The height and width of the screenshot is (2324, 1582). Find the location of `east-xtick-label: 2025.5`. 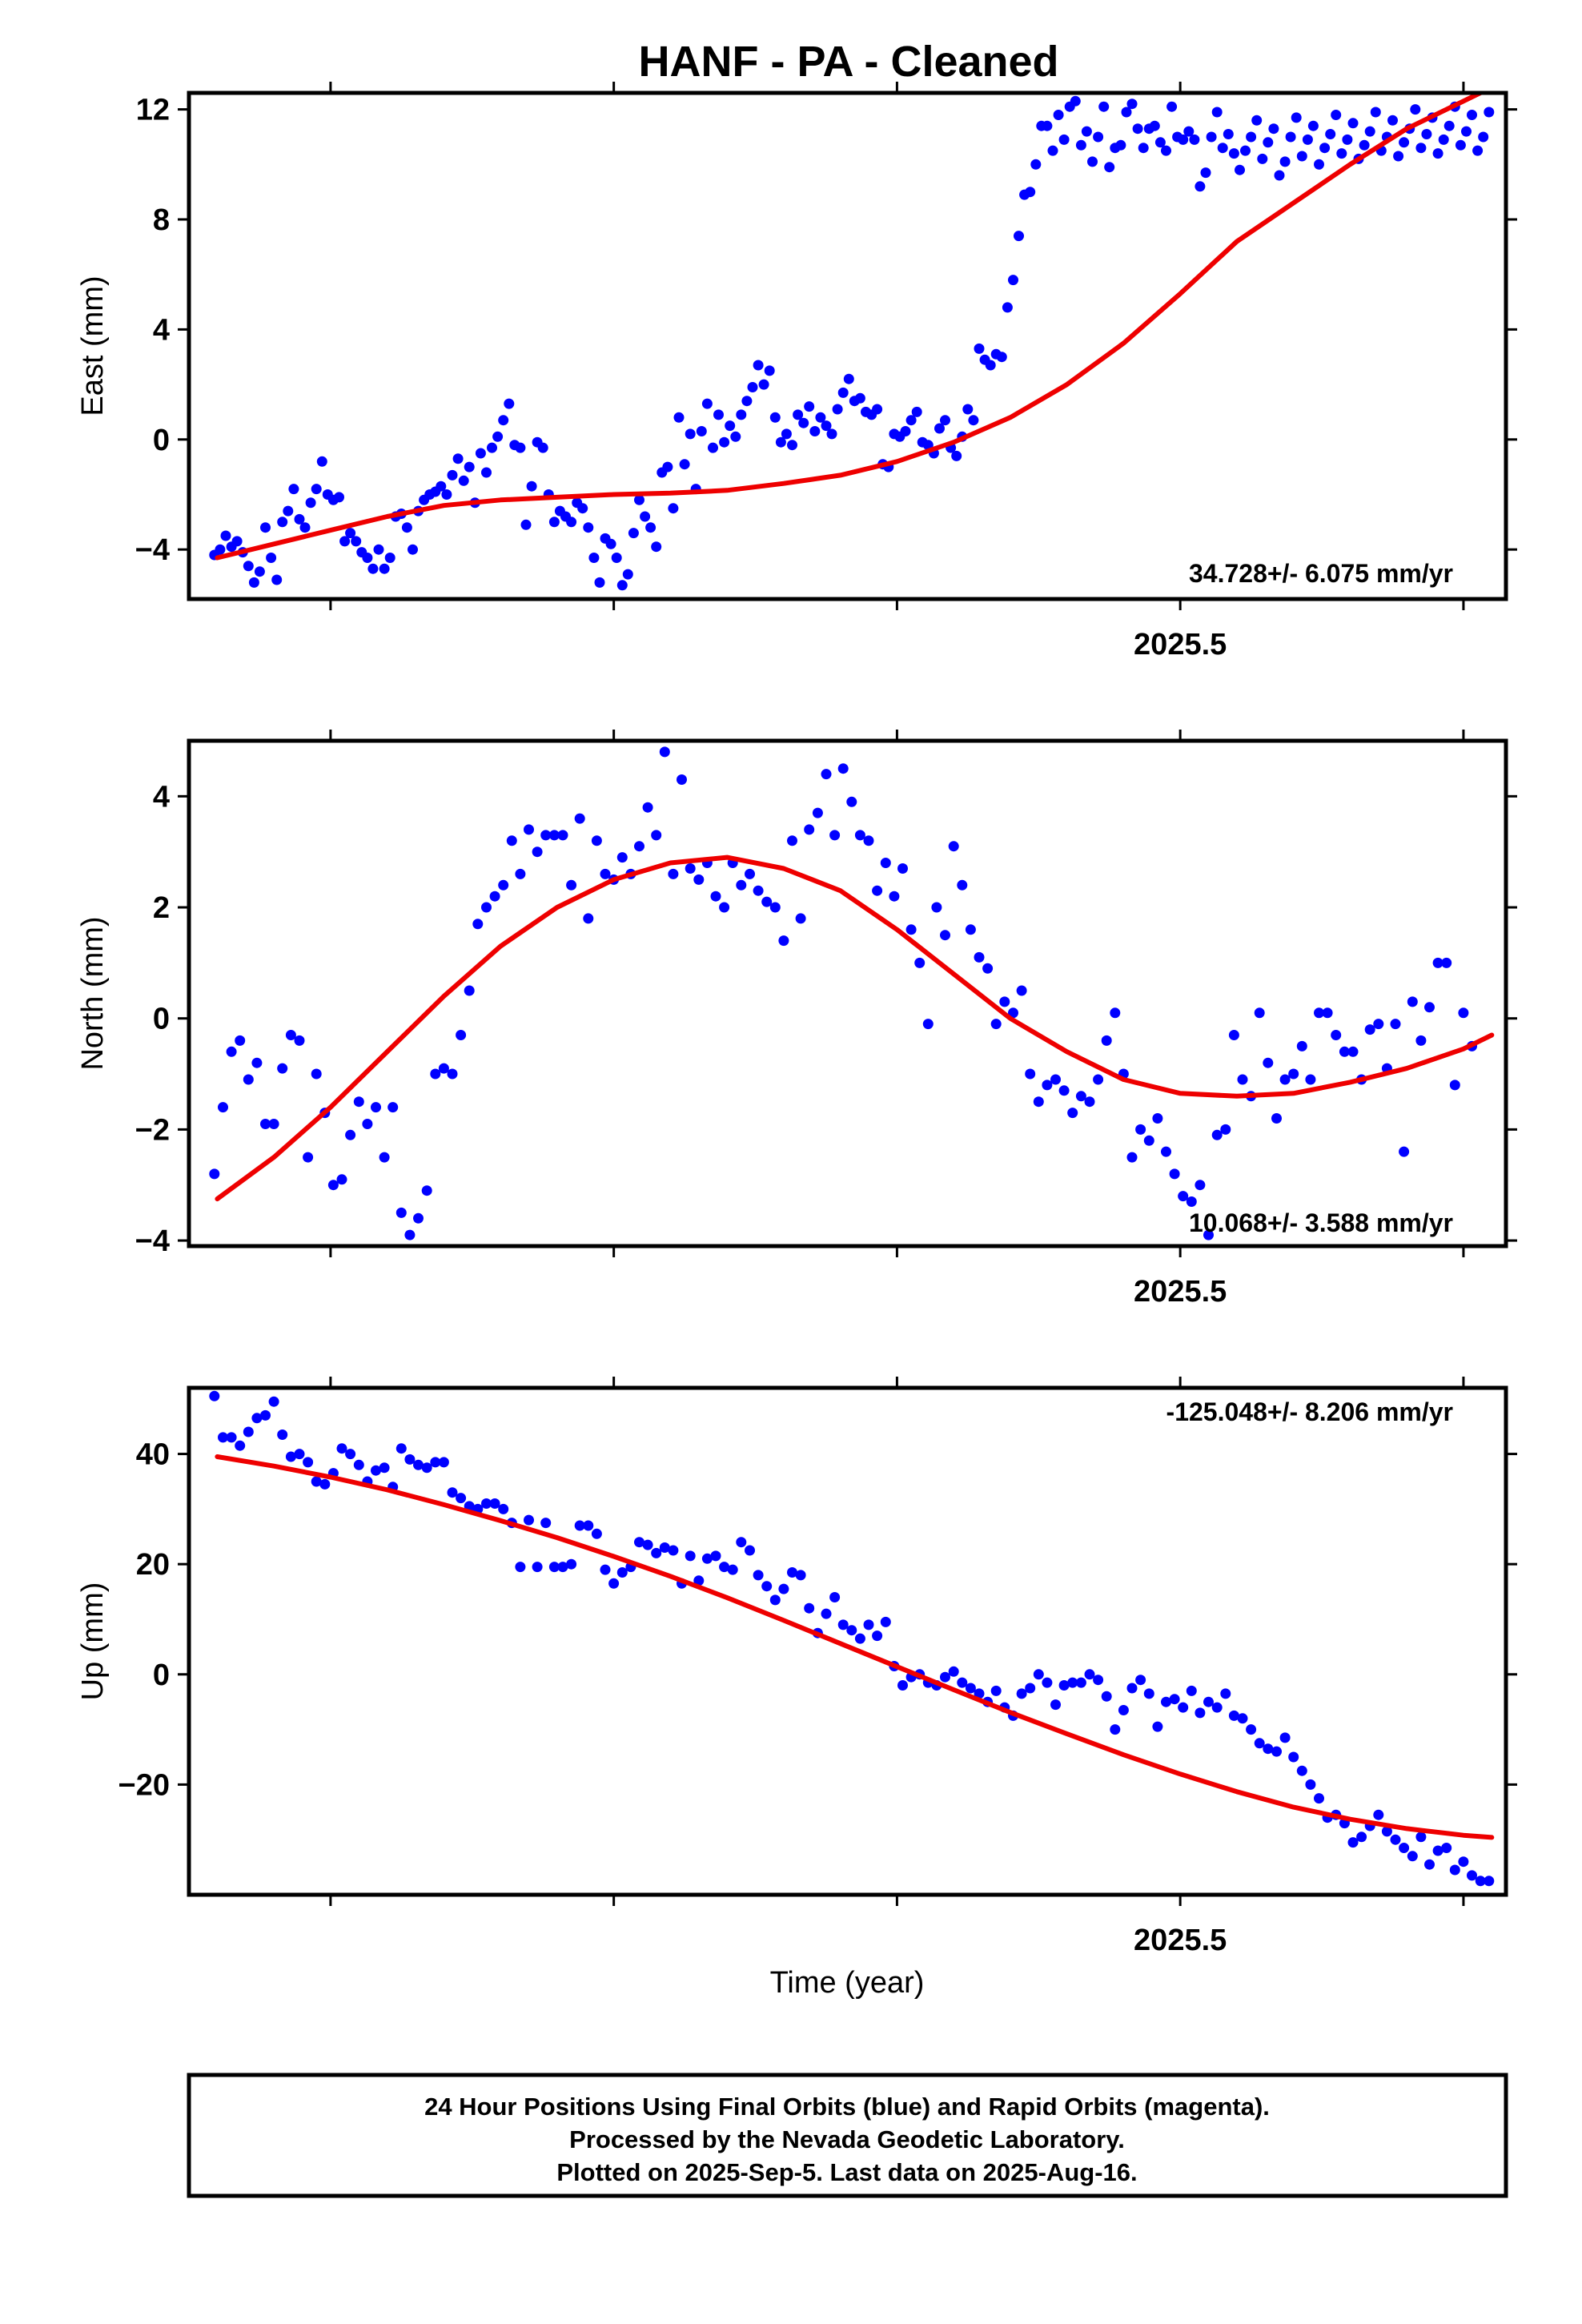

east-xtick-label: 2025.5 is located at coordinates (1180, 644).